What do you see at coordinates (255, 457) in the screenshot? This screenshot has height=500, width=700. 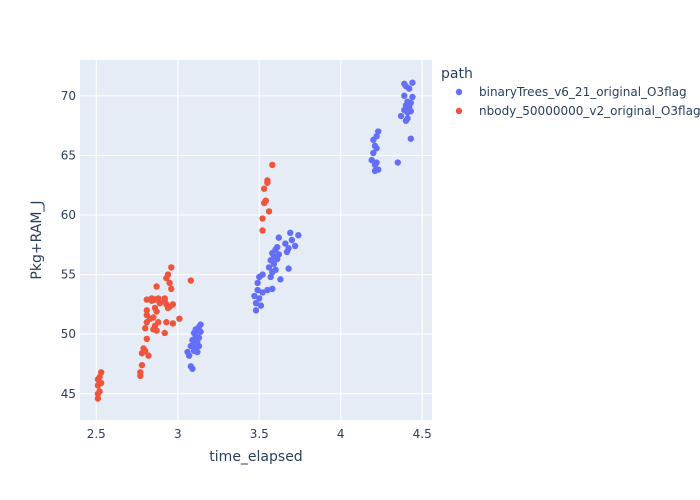 I see `x-axis-title: time_elapsed` at bounding box center [255, 457].